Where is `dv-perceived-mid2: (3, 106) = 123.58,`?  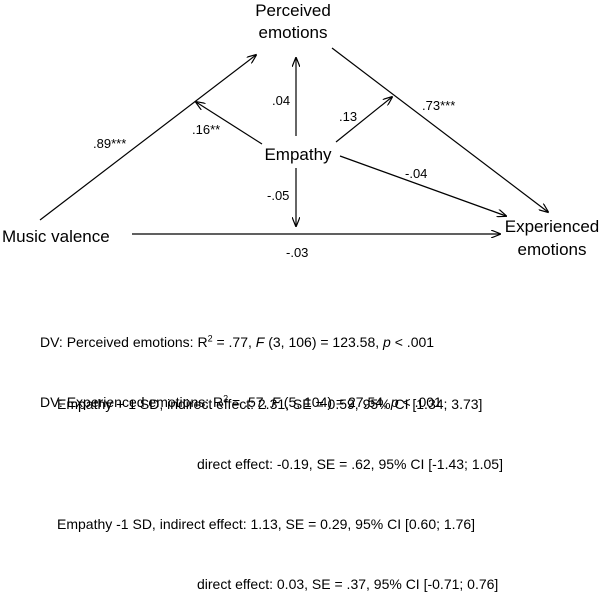 dv-perceived-mid2: (3, 106) = 123.58, is located at coordinates (324, 342).